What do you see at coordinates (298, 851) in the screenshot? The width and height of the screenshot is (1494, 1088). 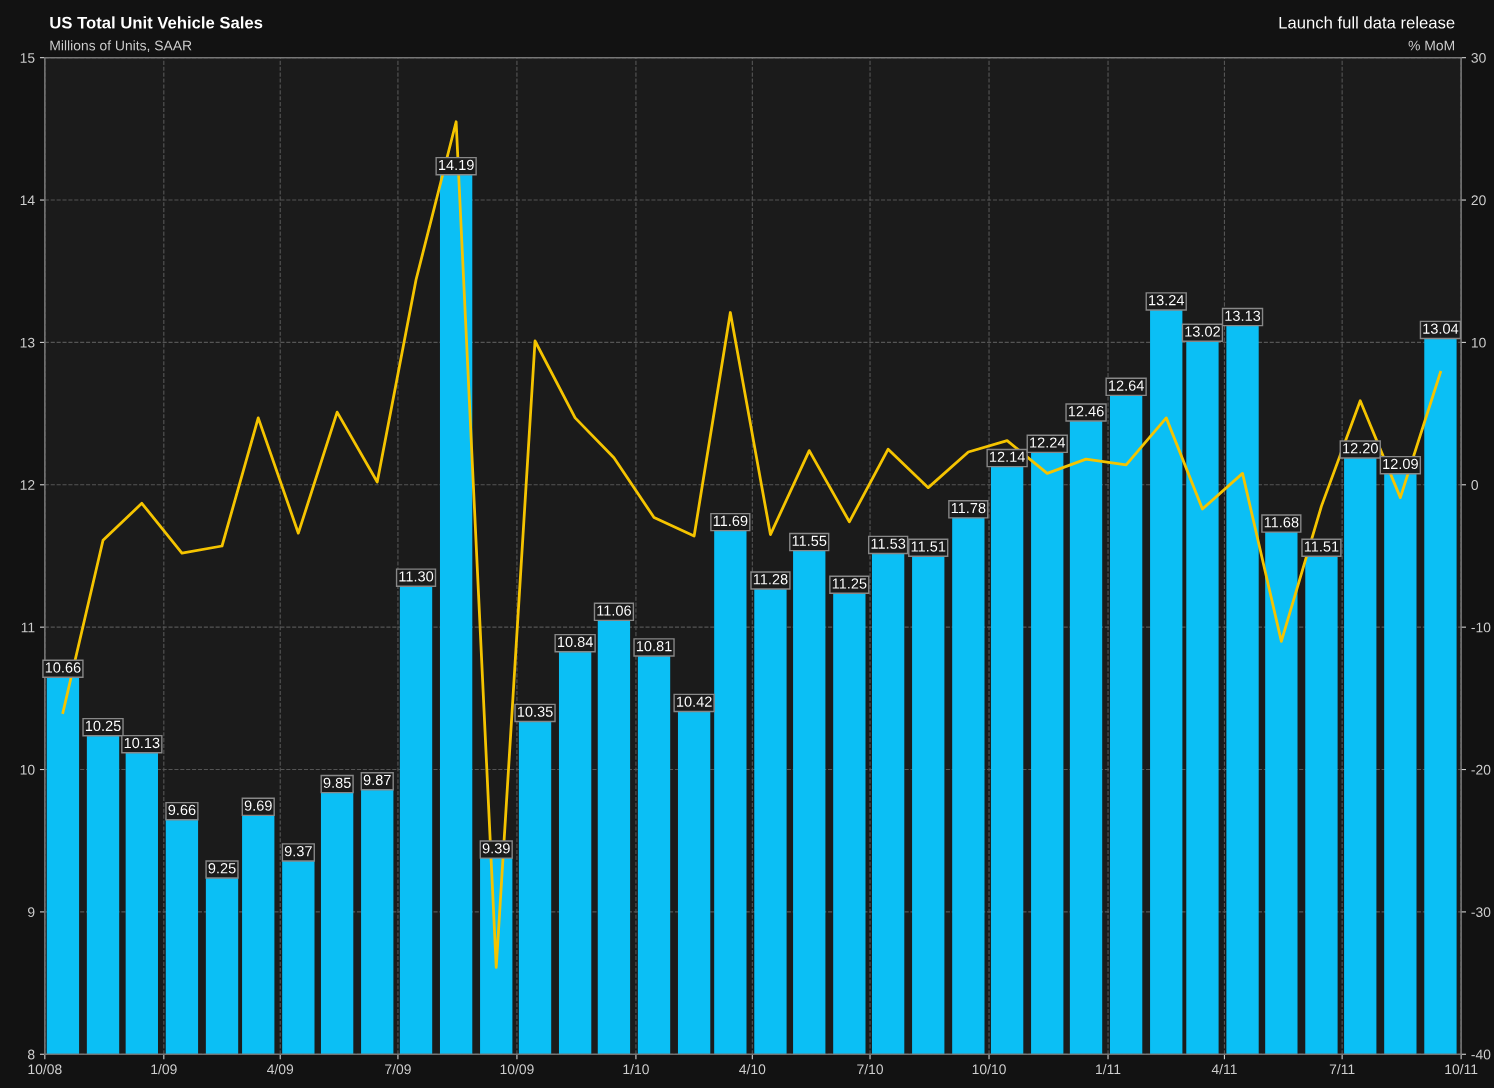 I see `data-label: 9.37` at bounding box center [298, 851].